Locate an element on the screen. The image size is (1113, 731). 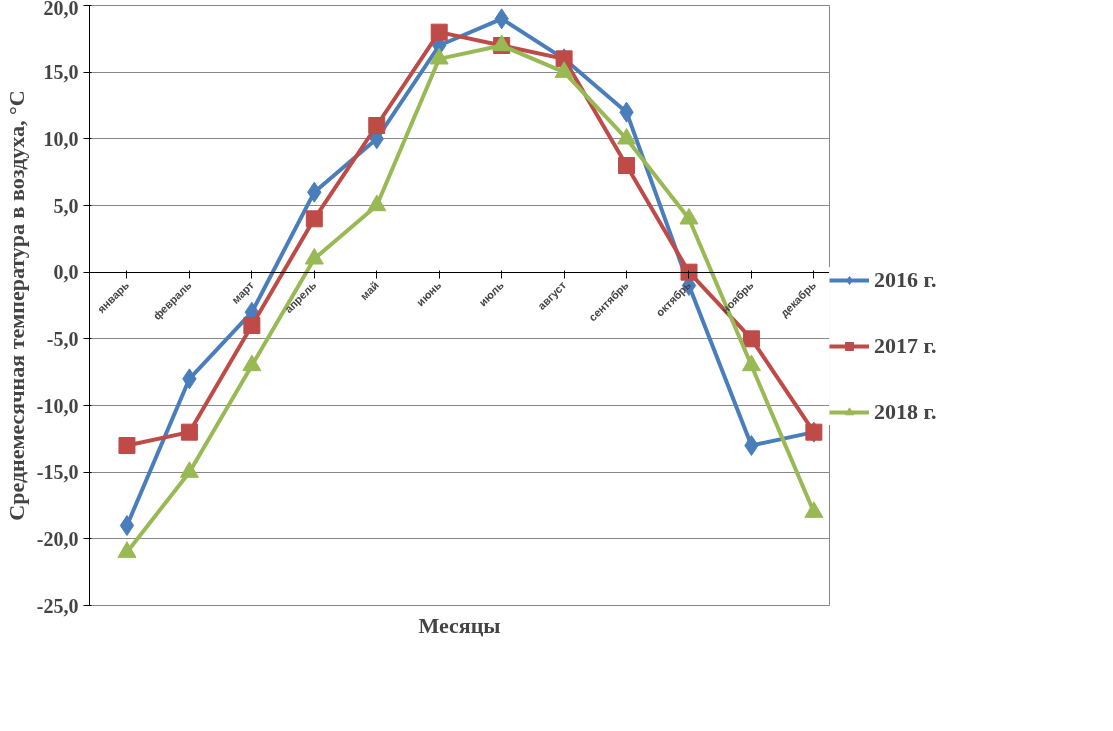
y-tick-label: 0,0 is located at coordinates (66, 272).